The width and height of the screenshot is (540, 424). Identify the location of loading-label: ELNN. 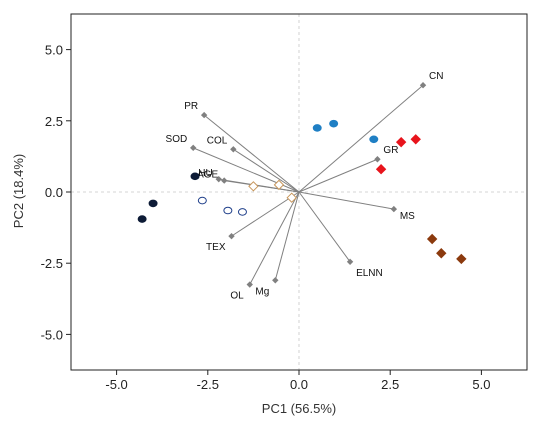
(369, 273).